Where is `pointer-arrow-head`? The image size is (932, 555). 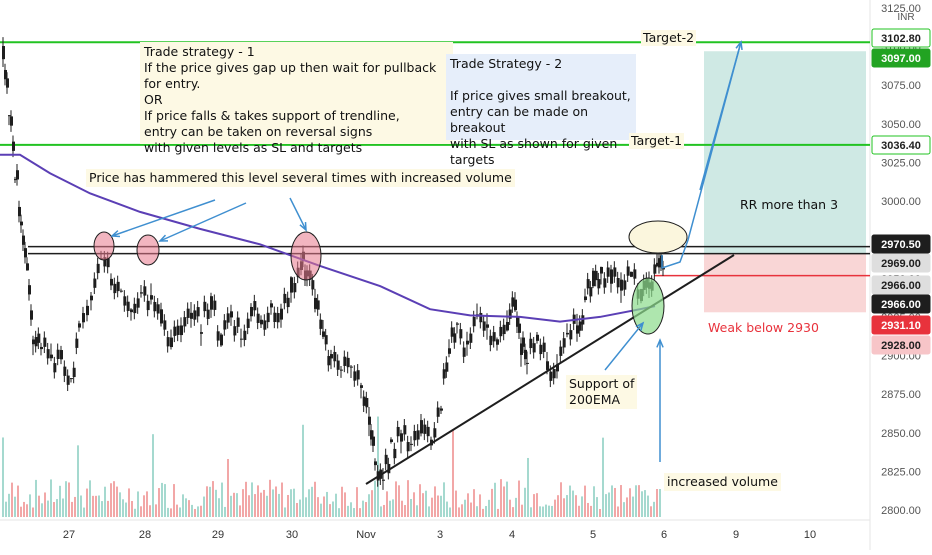 pointer-arrow-head is located at coordinates (163, 238).